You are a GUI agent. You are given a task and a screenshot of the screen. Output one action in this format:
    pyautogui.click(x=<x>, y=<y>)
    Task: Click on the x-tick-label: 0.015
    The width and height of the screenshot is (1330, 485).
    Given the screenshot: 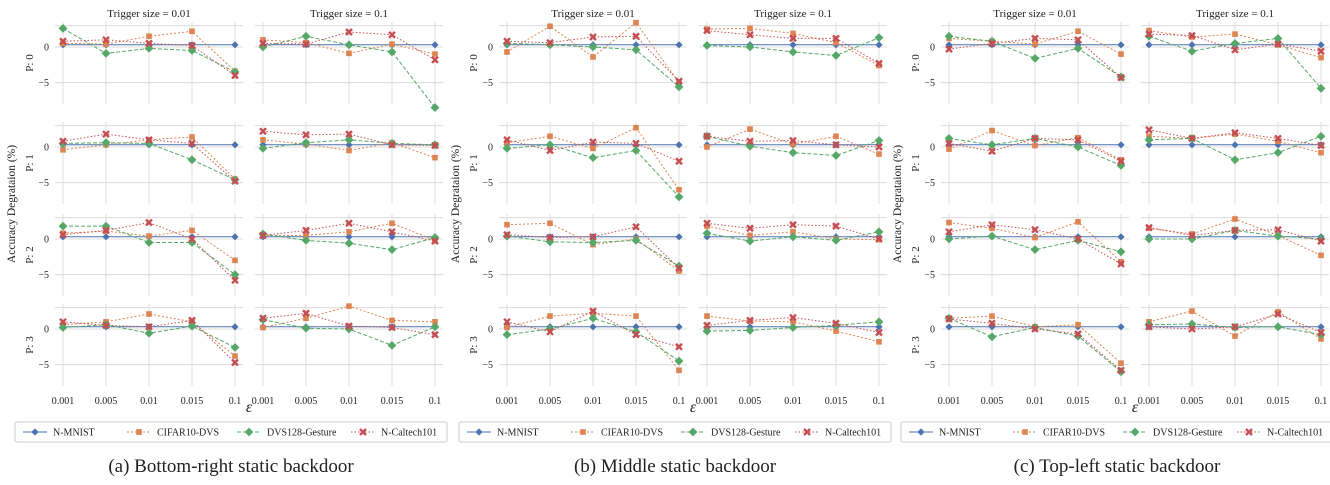 What is the action you would take?
    pyautogui.click(x=1078, y=401)
    